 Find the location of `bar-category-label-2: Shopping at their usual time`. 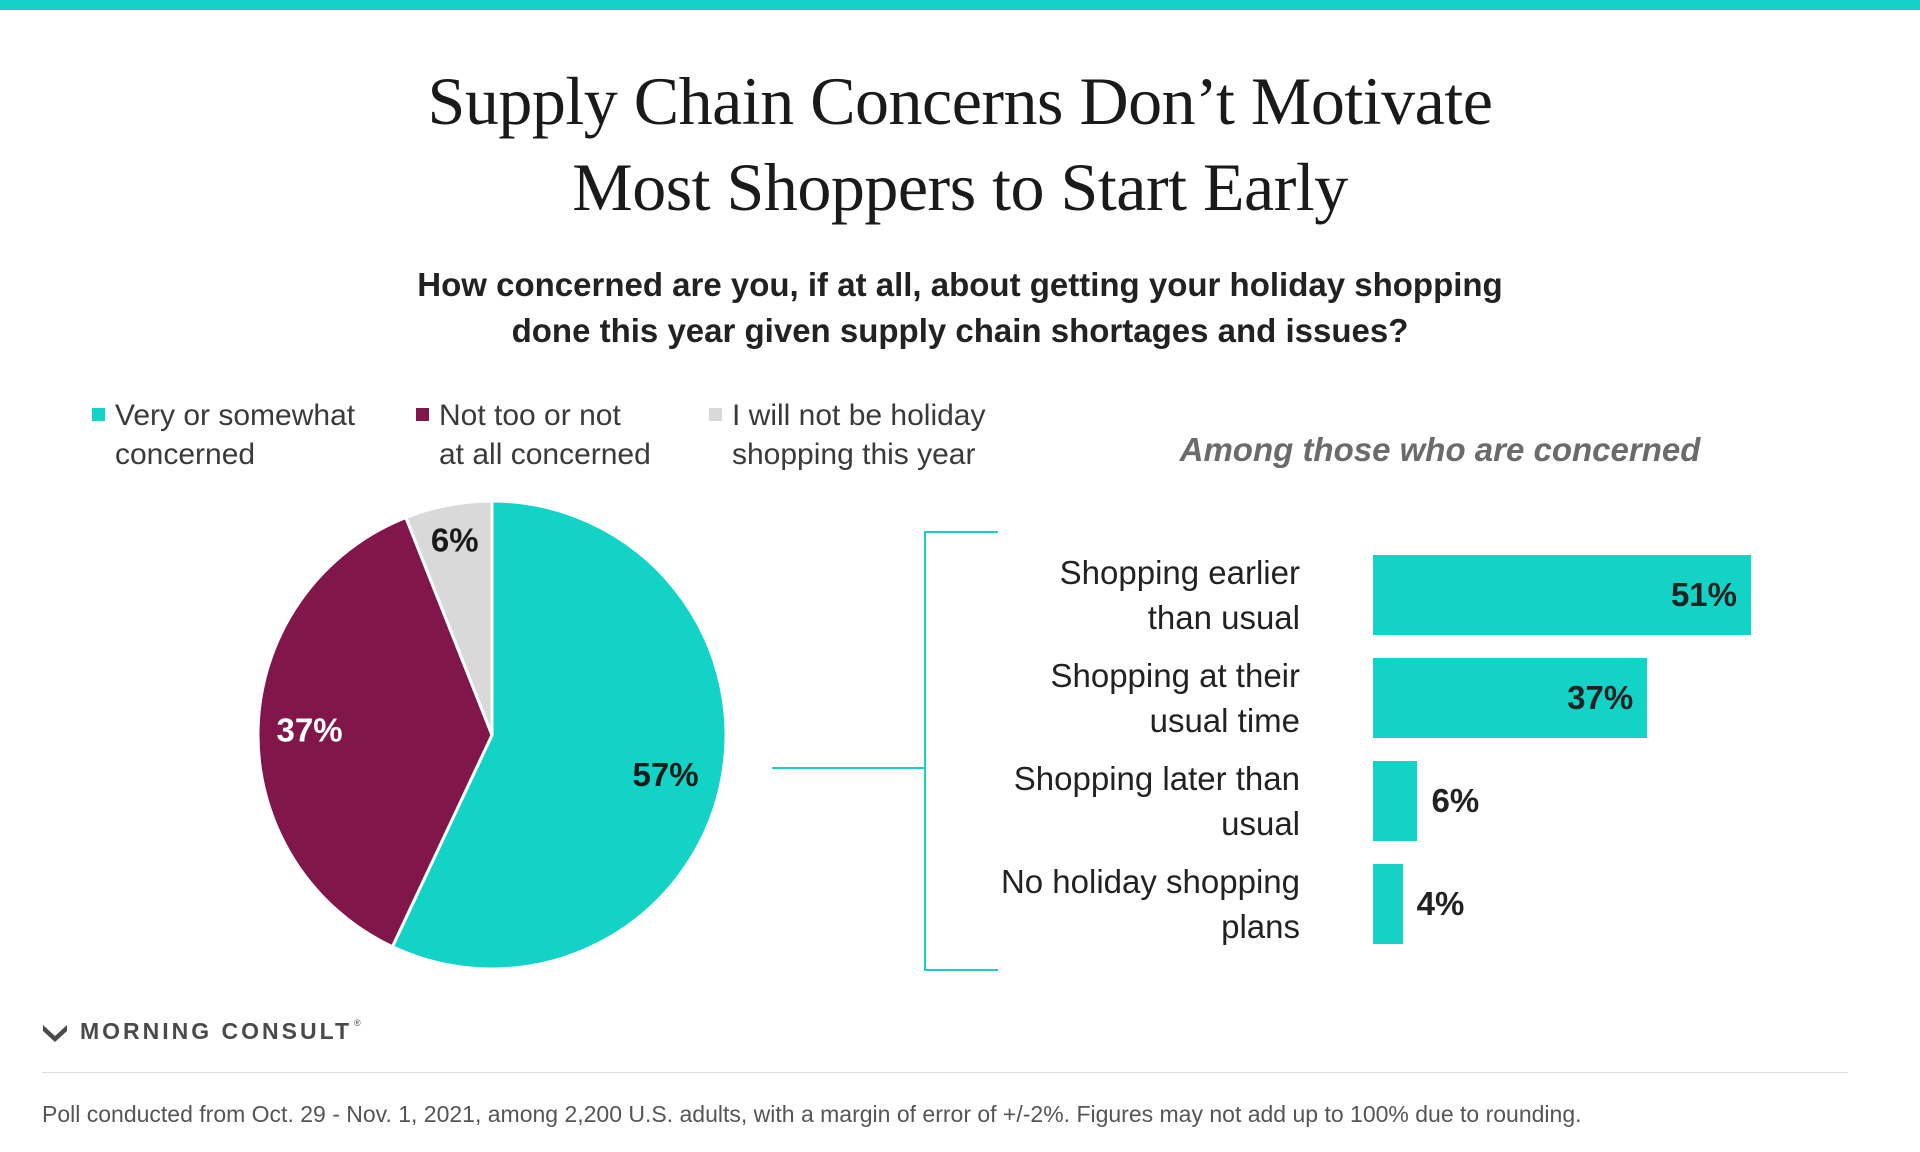

bar-category-label-2: Shopping at their usual time is located at coordinates (1175, 698).